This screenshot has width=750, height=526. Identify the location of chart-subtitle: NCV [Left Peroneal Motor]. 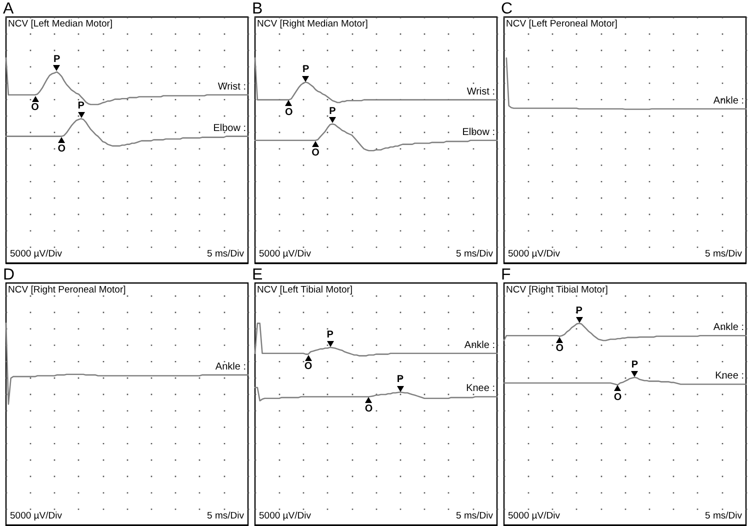
(562, 24).